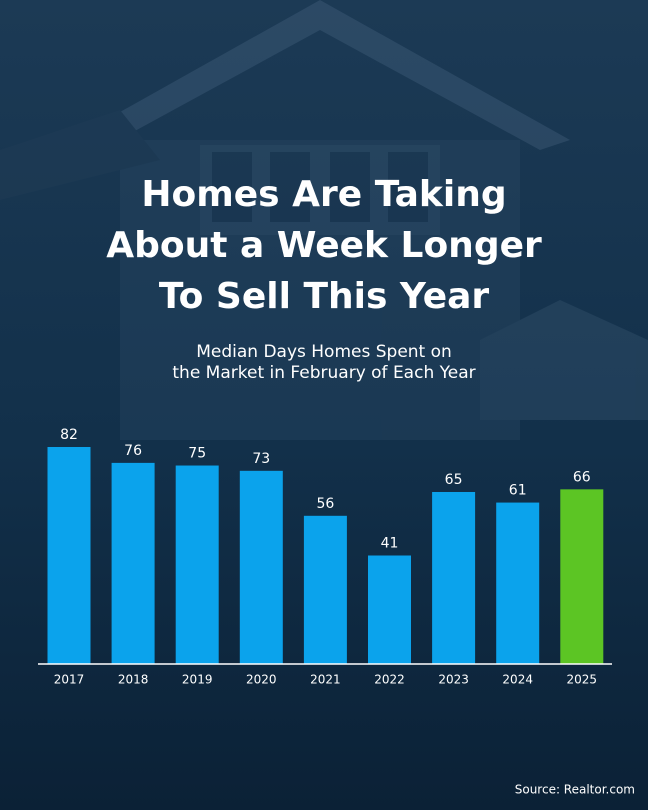 The height and width of the screenshot is (810, 648). Describe the element at coordinates (261, 459) in the screenshot. I see `value-label: 73` at that location.